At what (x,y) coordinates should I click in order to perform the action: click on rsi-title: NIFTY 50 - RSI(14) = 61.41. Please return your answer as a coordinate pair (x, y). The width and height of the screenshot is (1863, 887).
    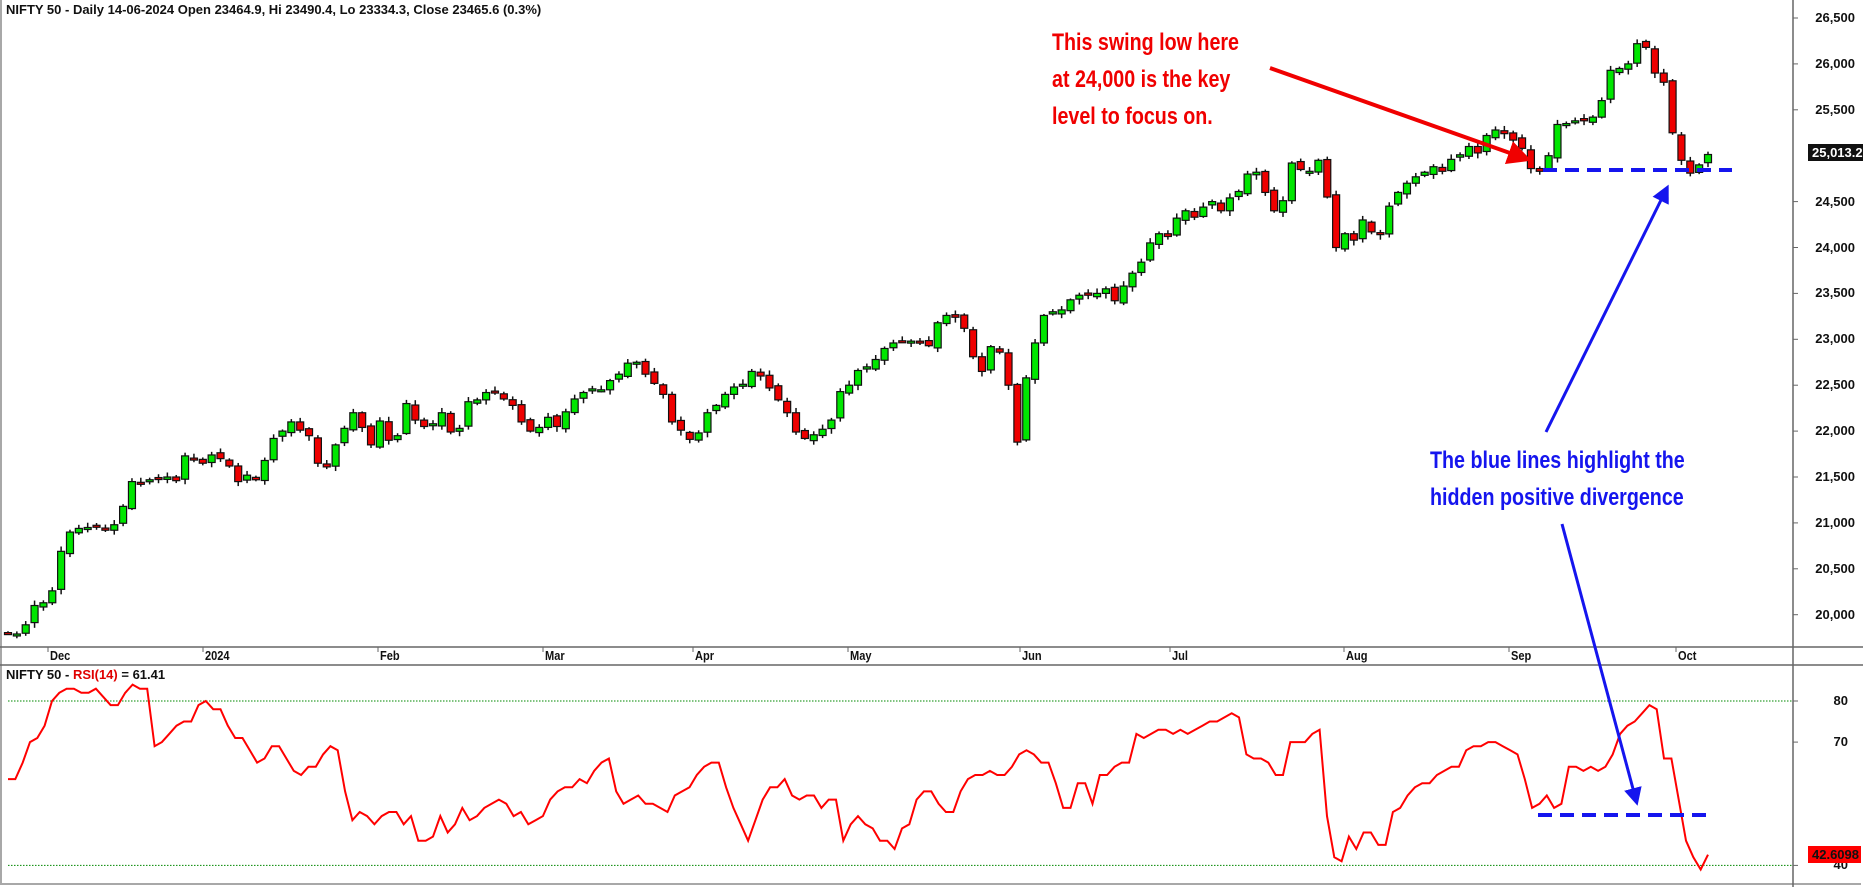
    Looking at the image, I should click on (85, 674).